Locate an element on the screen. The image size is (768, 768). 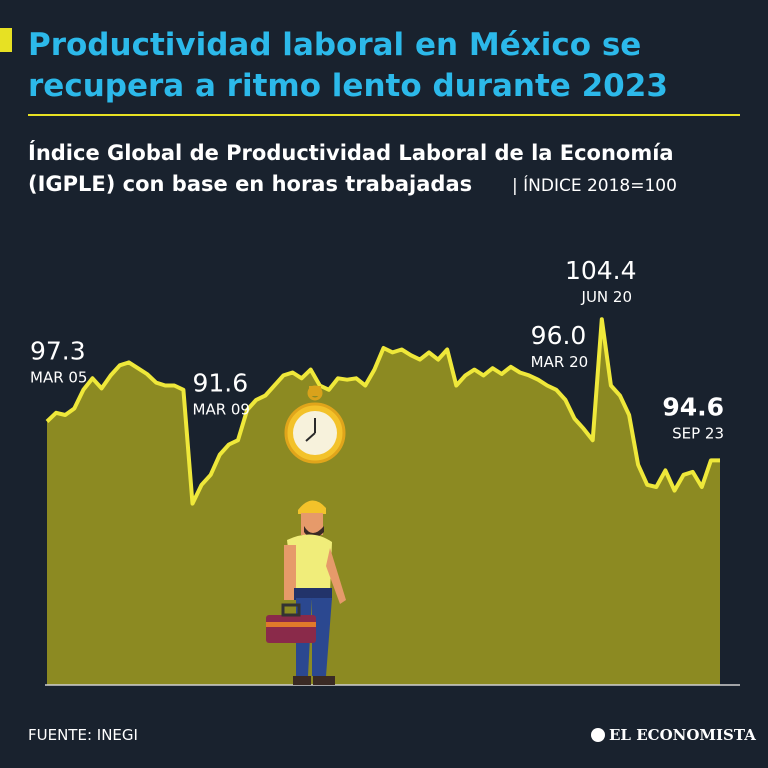
value-label: 94.6 is located at coordinates (693, 406).